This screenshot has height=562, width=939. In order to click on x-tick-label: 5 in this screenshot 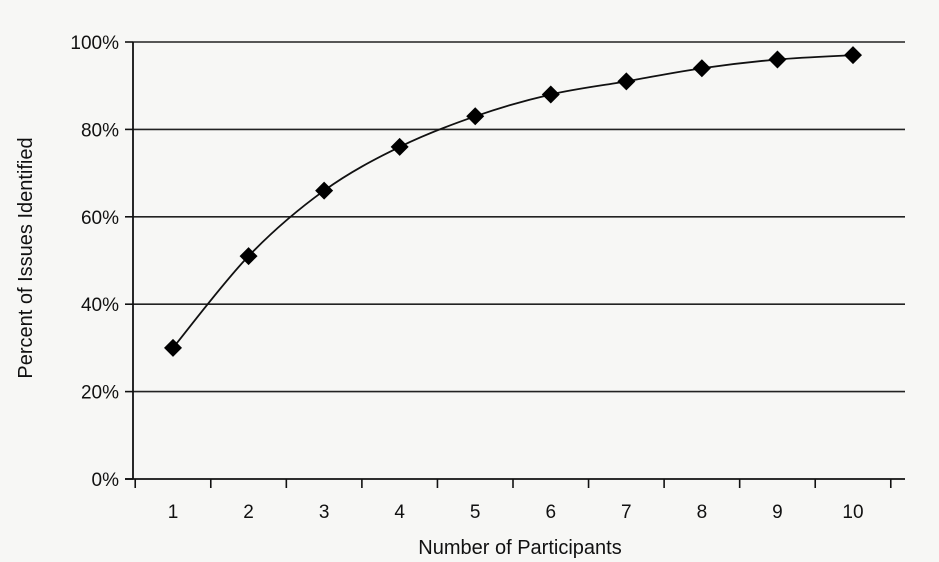, I will do `click(475, 512)`.